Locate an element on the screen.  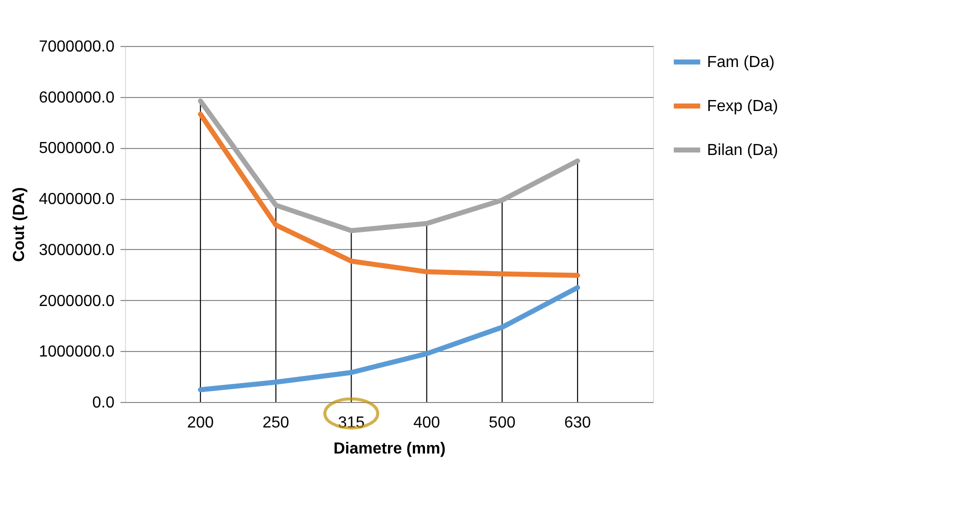
y-tick-label: 3000000.0 is located at coordinates (76, 250).